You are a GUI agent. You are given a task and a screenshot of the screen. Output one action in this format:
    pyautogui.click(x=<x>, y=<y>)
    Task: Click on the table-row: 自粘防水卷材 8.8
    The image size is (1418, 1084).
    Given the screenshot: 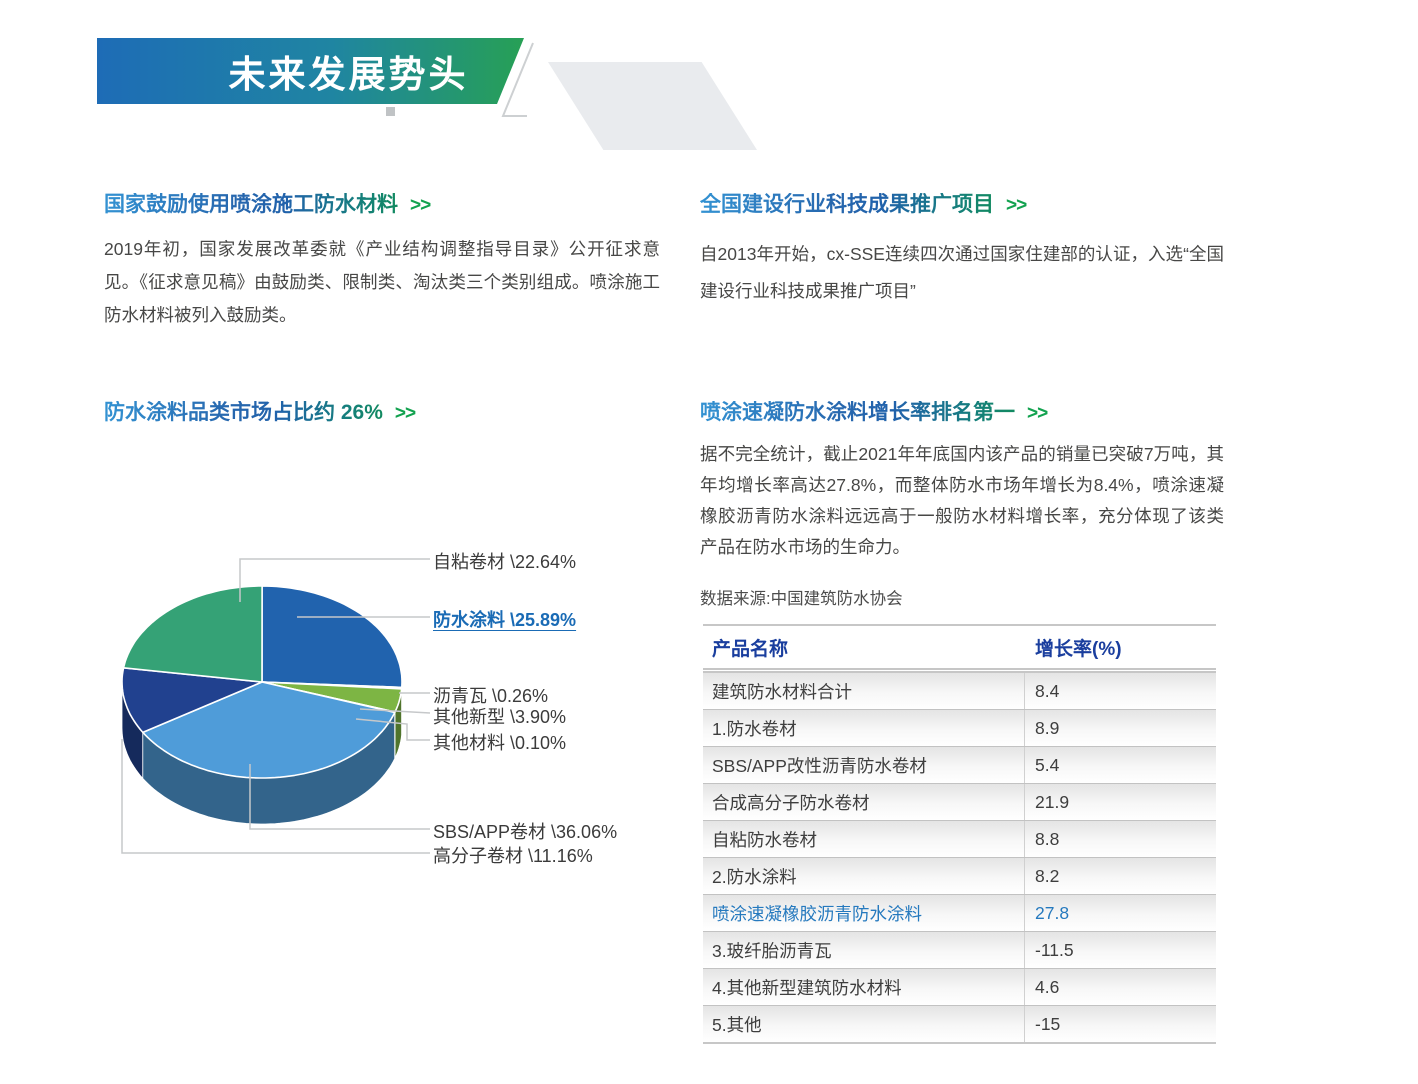 What is the action you would take?
    pyautogui.click(x=959, y=839)
    